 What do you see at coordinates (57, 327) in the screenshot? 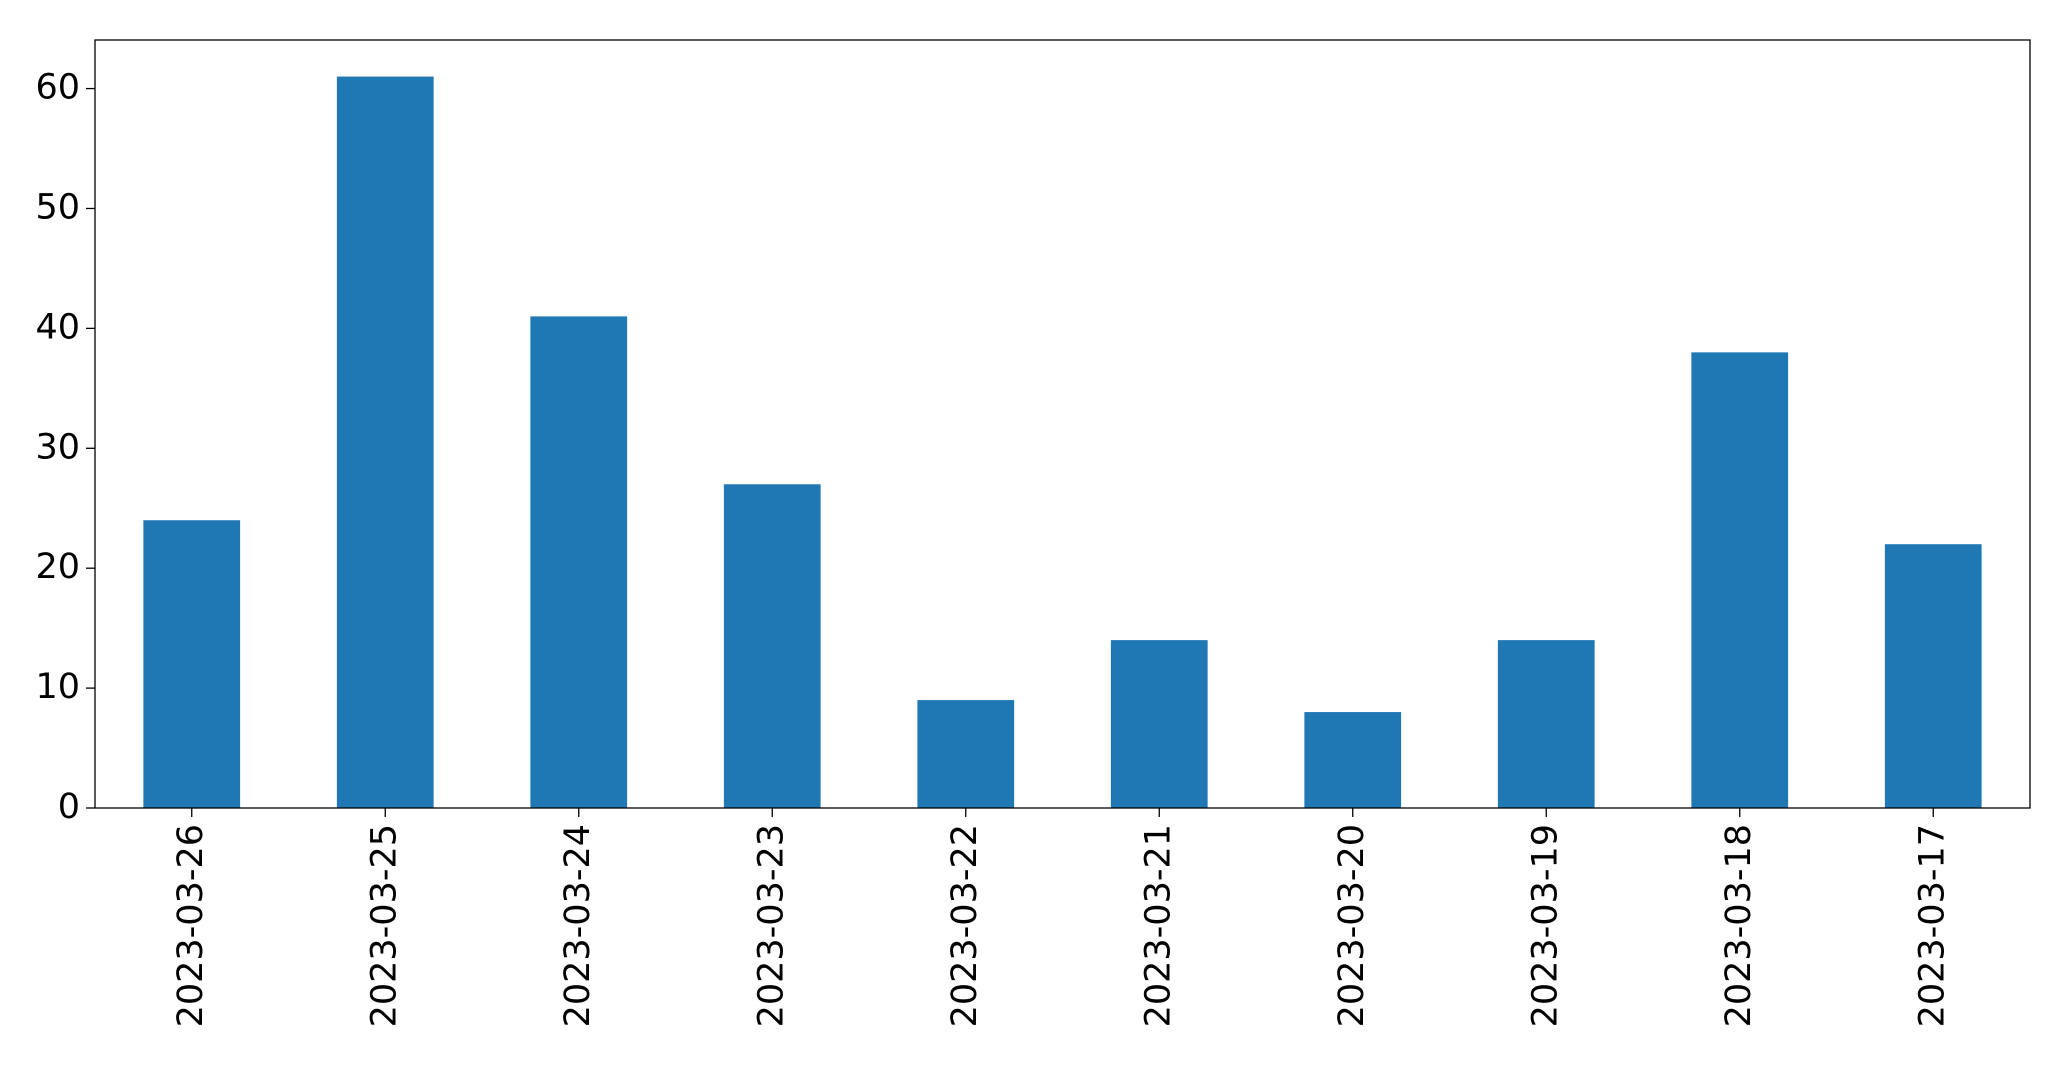
I see `y-tick-label: 40` at bounding box center [57, 327].